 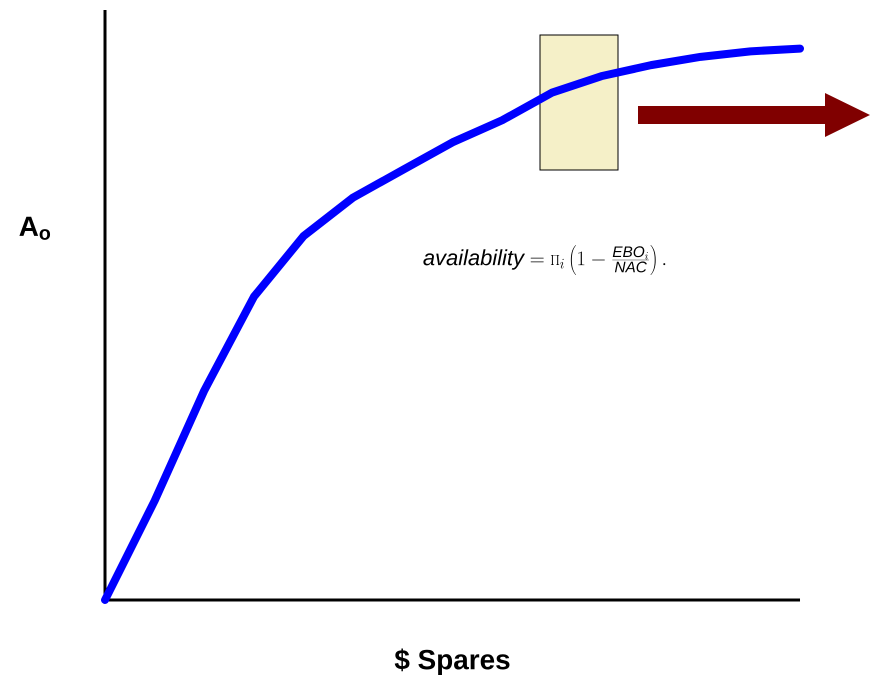 What do you see at coordinates (544, 260) in the screenshot?
I see `annotation: $\mathit{availability} = \prod_{i} \left(1 - \frac{\mathit{EBO}_{i}}{\mathit{NAC}}\right).$` at bounding box center [544, 260].